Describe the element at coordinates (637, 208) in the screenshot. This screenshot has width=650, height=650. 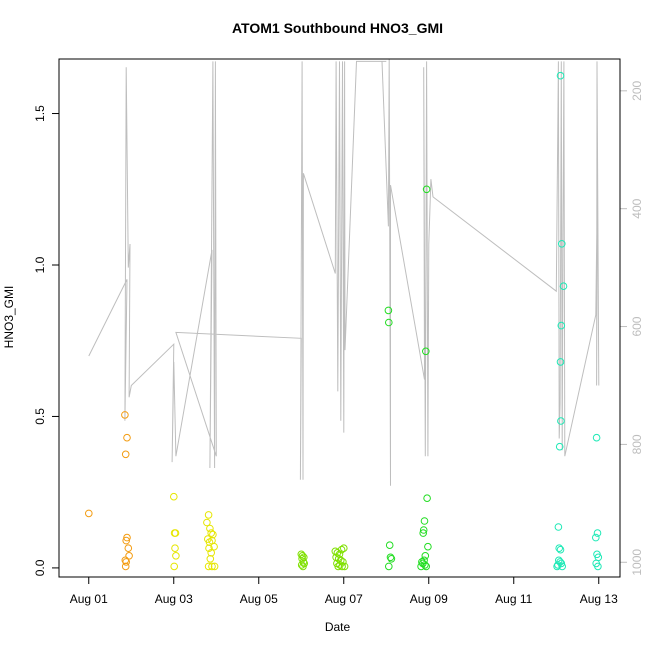
I see `right-y-tick-label: 400` at that location.